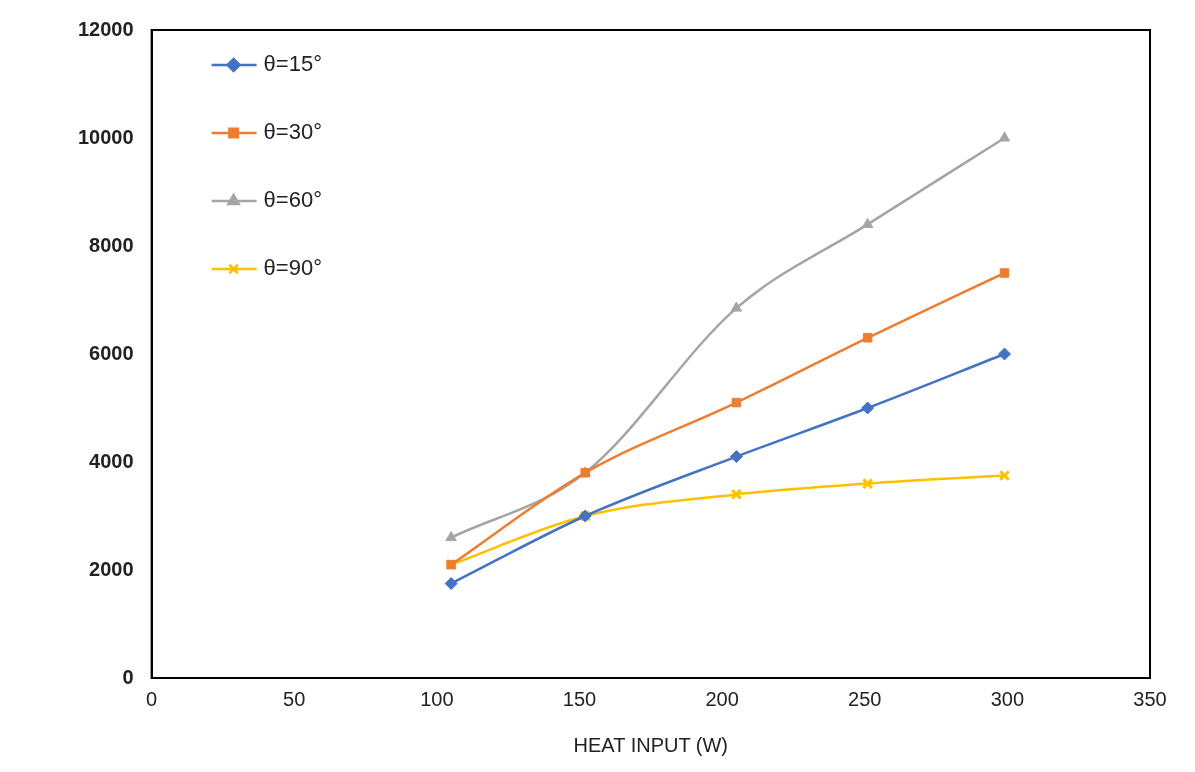 The height and width of the screenshot is (772, 1195). What do you see at coordinates (292, 64) in the screenshot?
I see `legend-label: θ=15°` at bounding box center [292, 64].